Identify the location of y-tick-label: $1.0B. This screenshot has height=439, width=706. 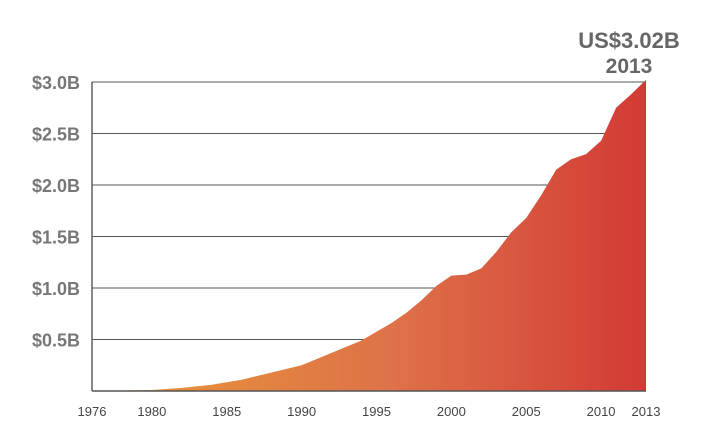
(56, 289).